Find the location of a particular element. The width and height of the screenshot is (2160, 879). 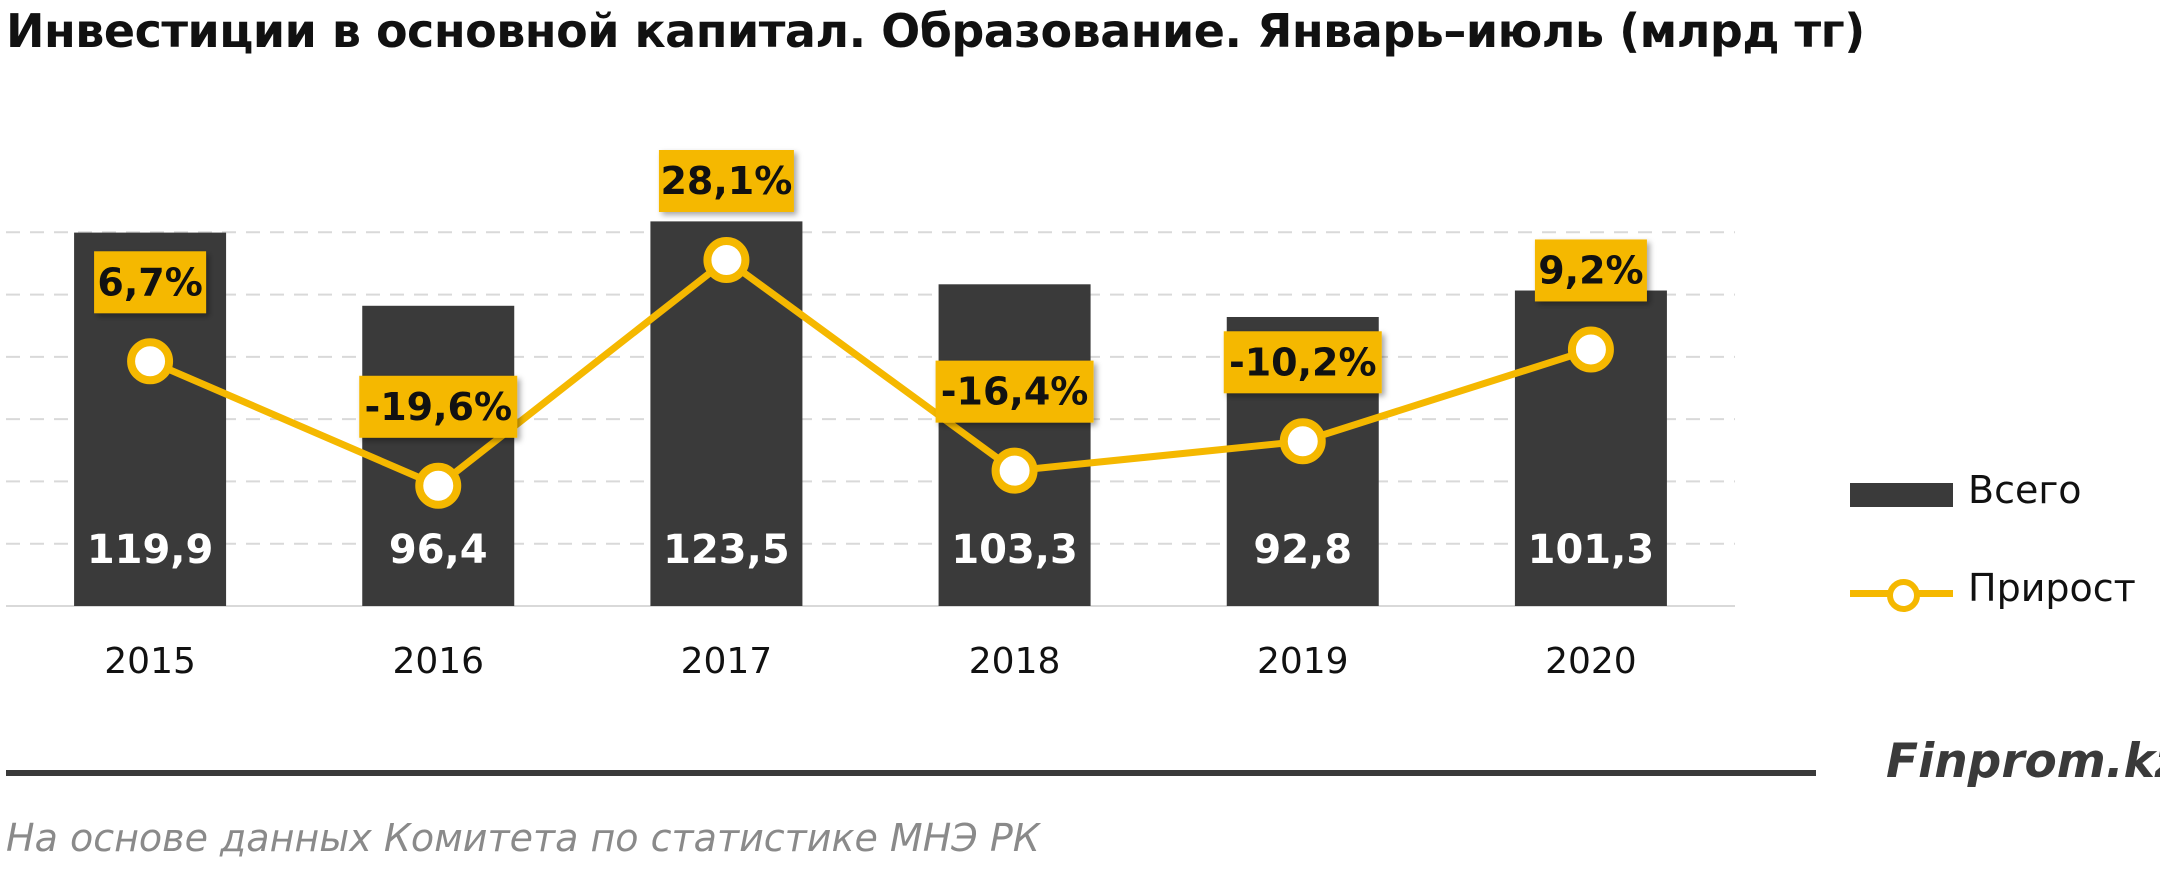

legend-label-growth: Прирост is located at coordinates (2052, 588).